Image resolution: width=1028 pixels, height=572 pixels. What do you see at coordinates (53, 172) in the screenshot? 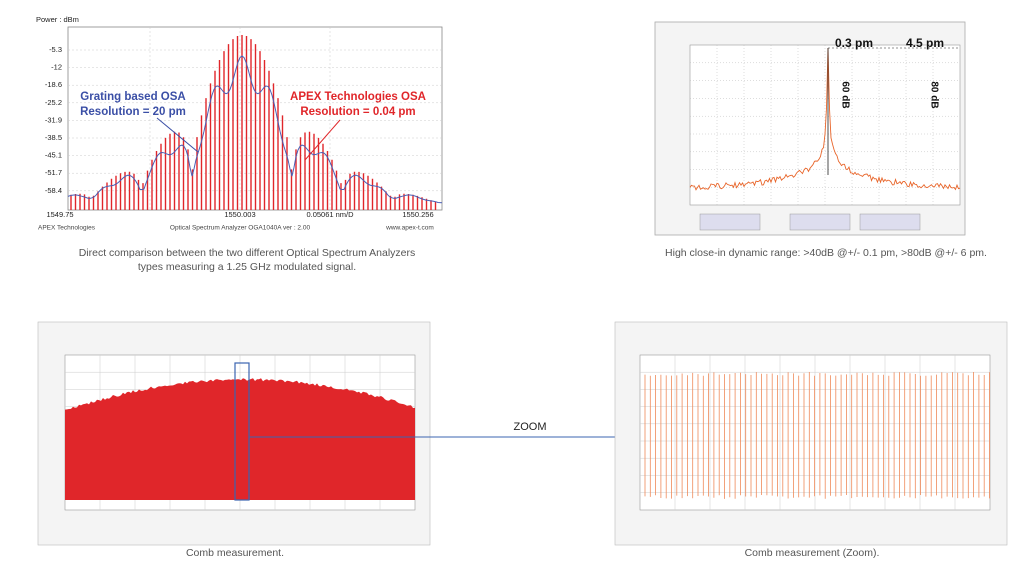
I see `y-tick-label: -51.7` at bounding box center [53, 172].